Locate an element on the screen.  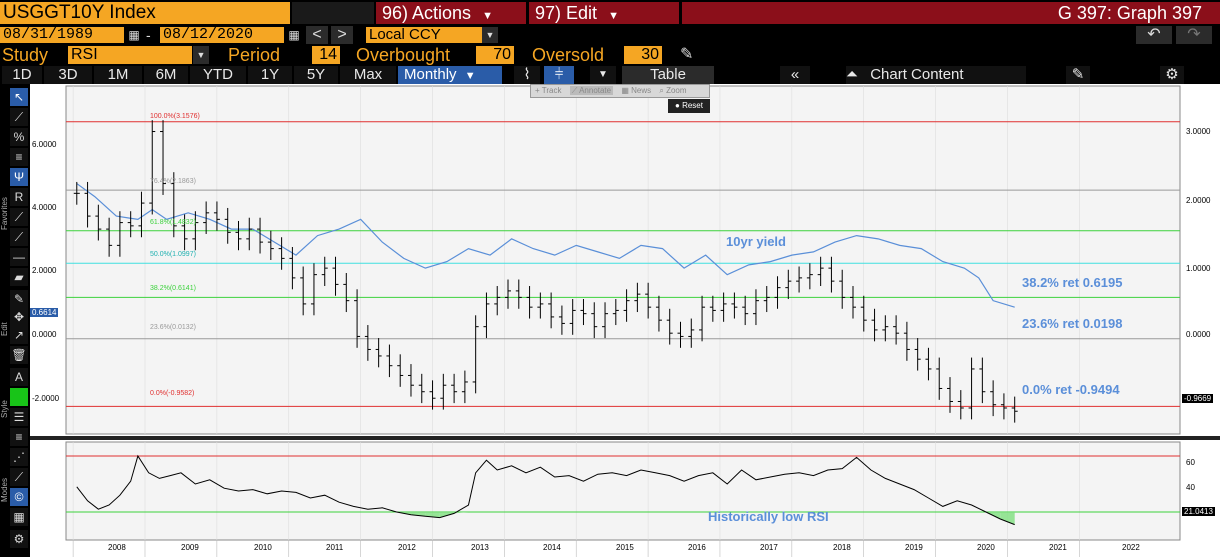
settings-icon: ⚙ is located at coordinates (19, 539).